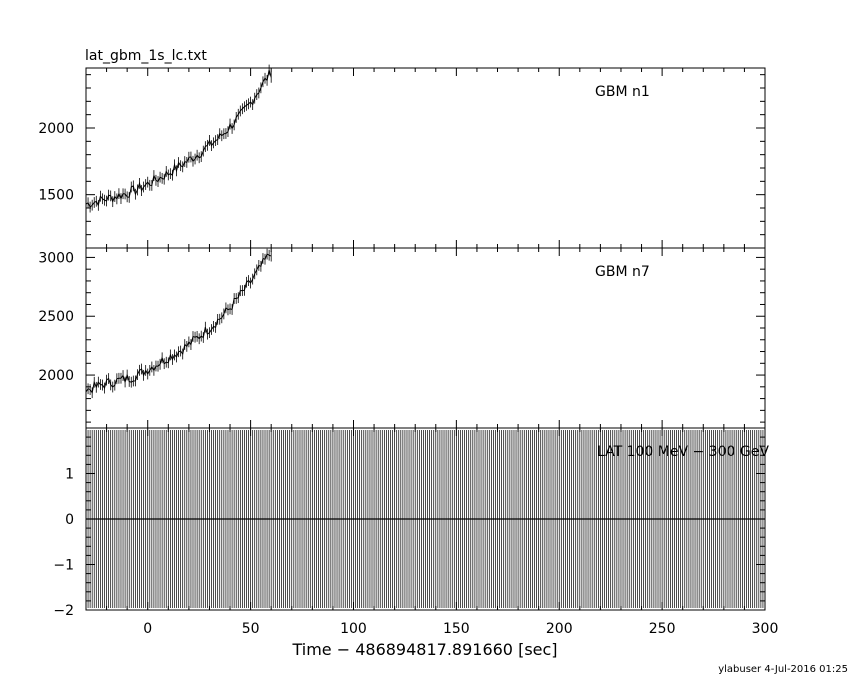  What do you see at coordinates (63, 566) in the screenshot?
I see `y-tick-label: −1` at bounding box center [63, 566].